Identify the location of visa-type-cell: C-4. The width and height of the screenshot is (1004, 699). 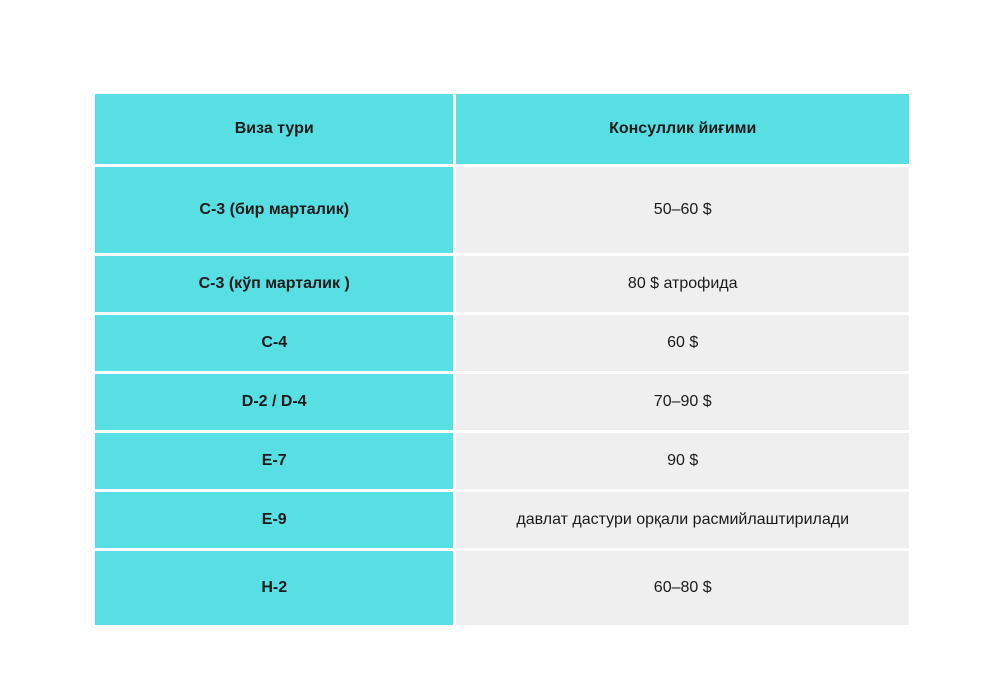
(274, 343).